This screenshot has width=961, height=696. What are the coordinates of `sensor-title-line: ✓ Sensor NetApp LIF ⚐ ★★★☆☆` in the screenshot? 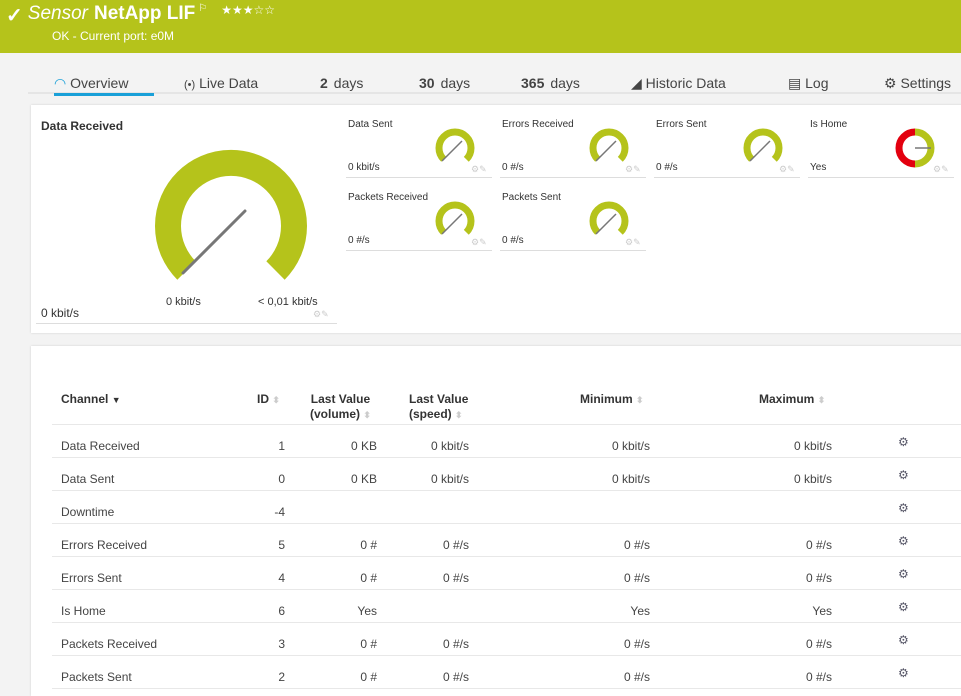 It's located at (140, 15).